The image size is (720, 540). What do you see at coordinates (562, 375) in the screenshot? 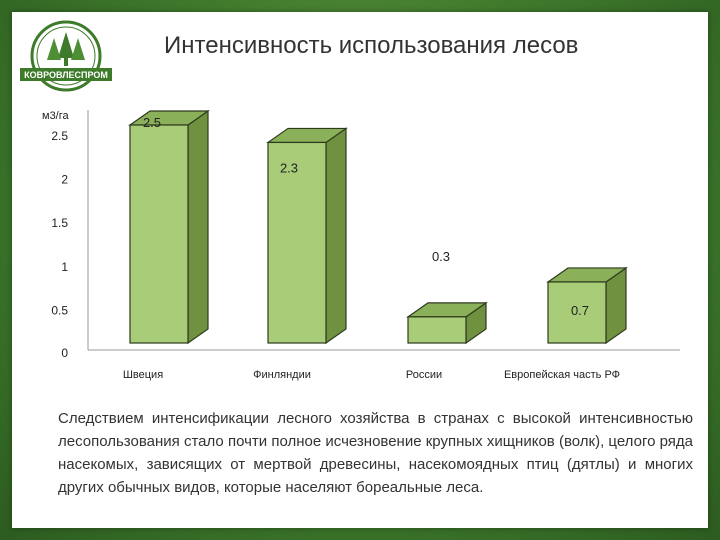
I see `x-tick-label: Европейская часть РФ` at bounding box center [562, 375].